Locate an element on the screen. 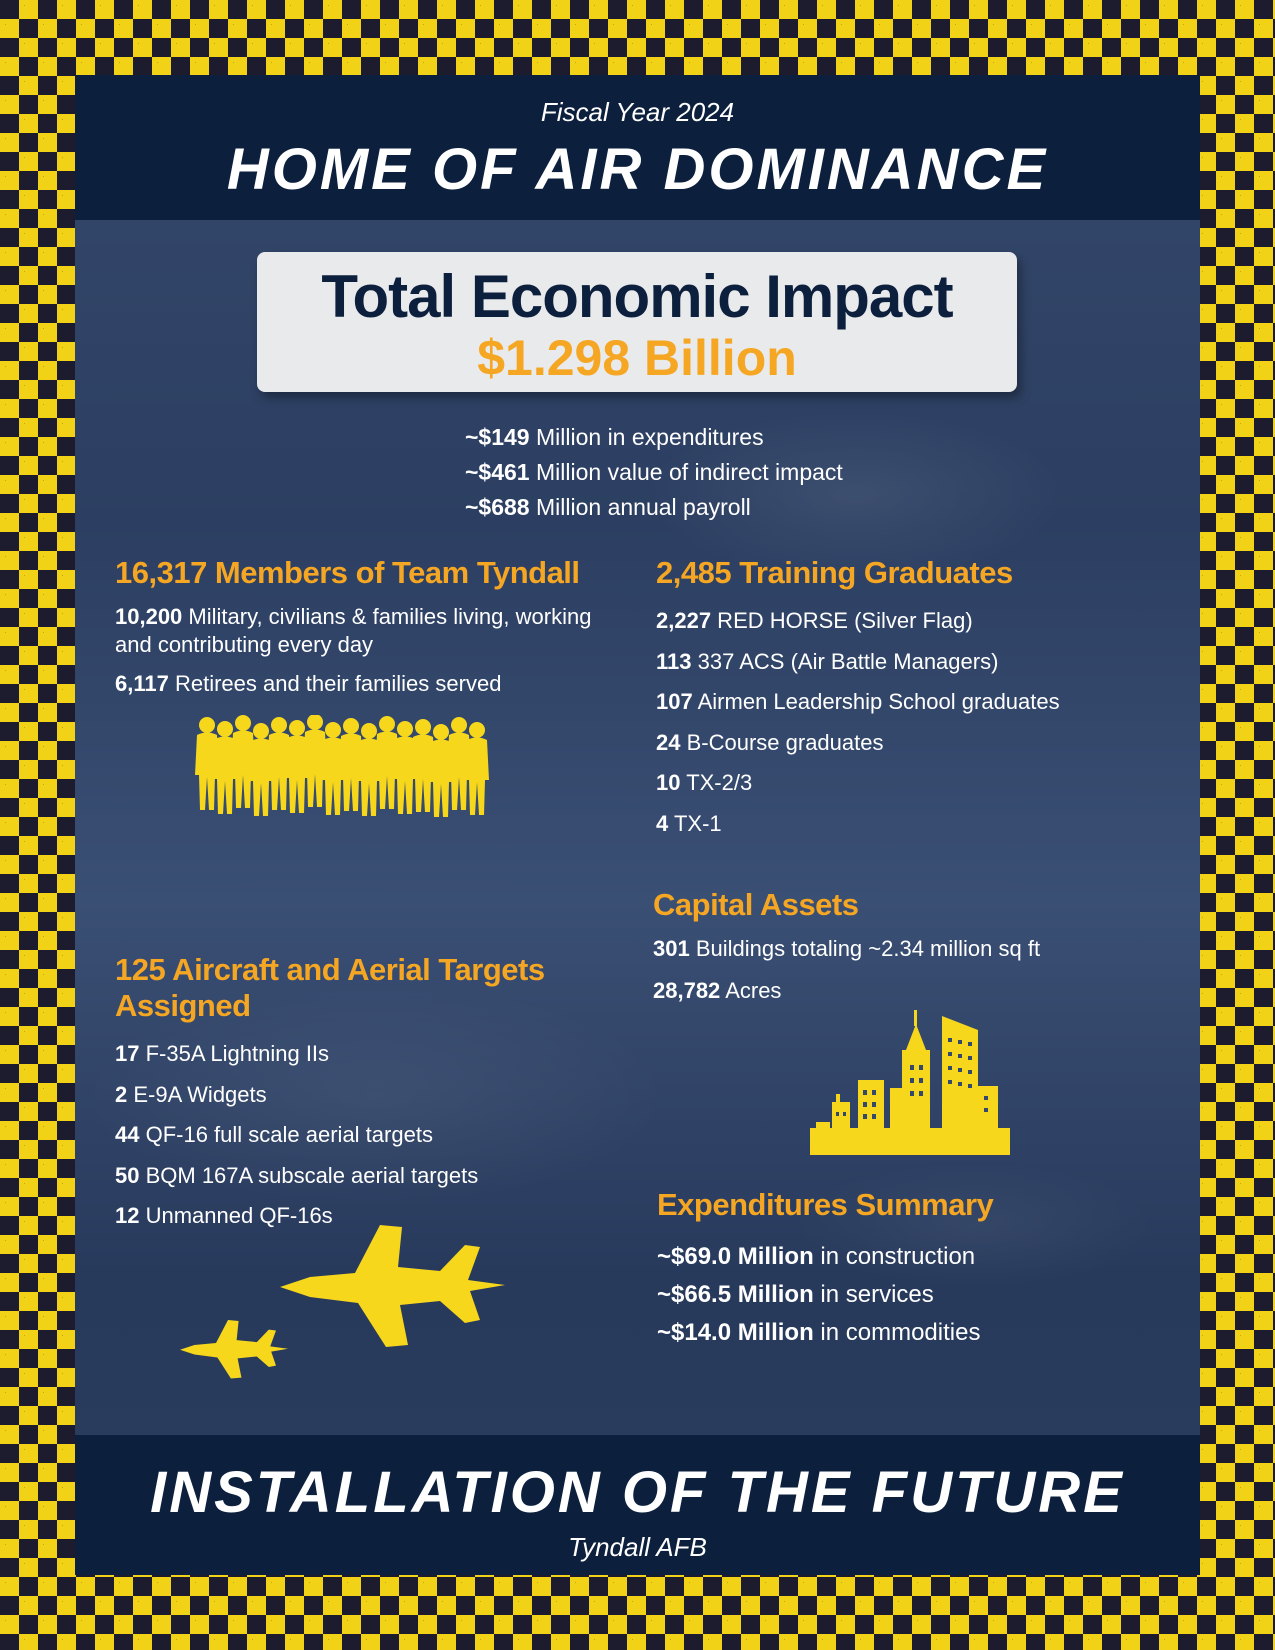  training-text: B-Course graduates is located at coordinates (782, 742).